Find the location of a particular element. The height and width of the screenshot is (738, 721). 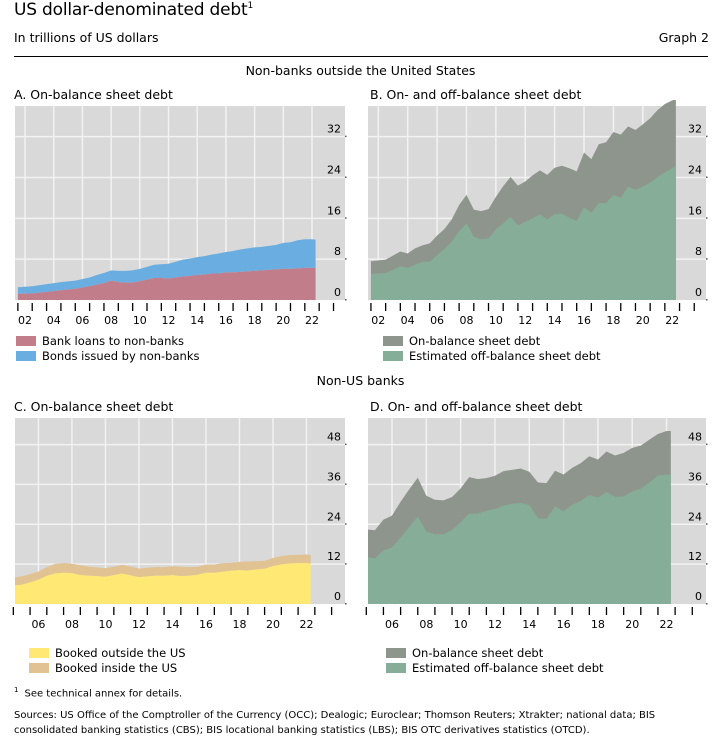

section-title-non-us-banks: Non-US banks is located at coordinates (360, 380).